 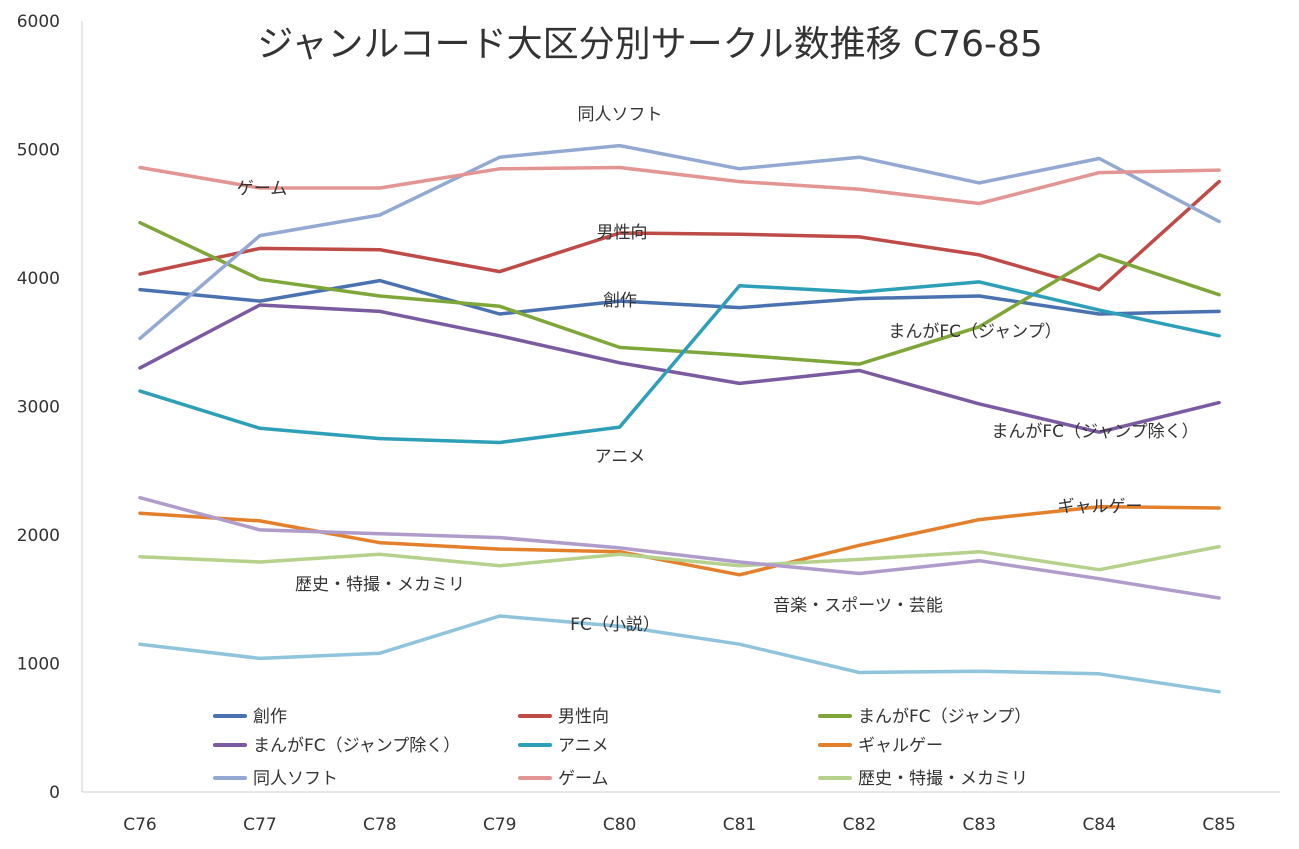 What do you see at coordinates (380, 825) in the screenshot?
I see `x-tick-label: C78` at bounding box center [380, 825].